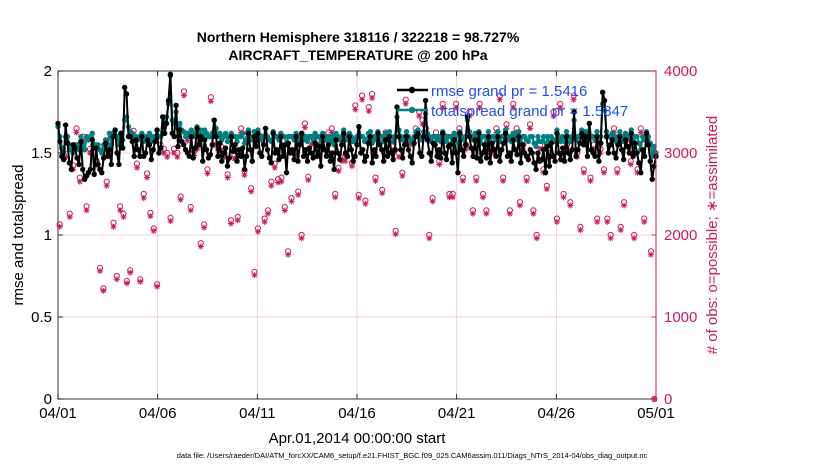 This screenshot has height=470, width=830. I want to click on left-y-tick-label: 1.5, so click(41, 153).